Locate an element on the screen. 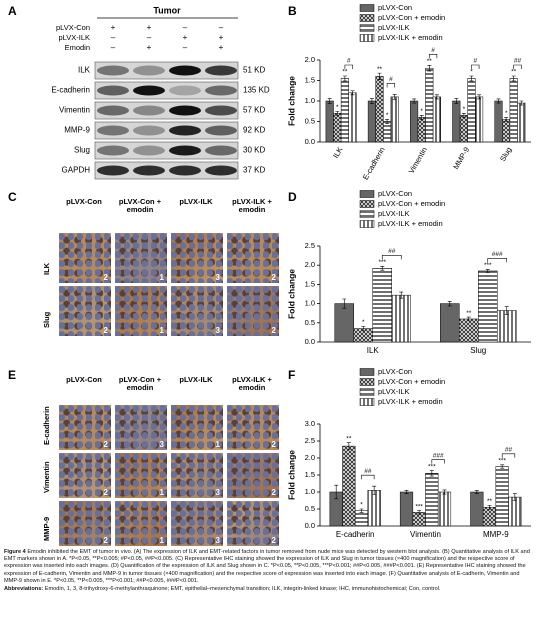  bracket-label: ### is located at coordinates (497, 254).